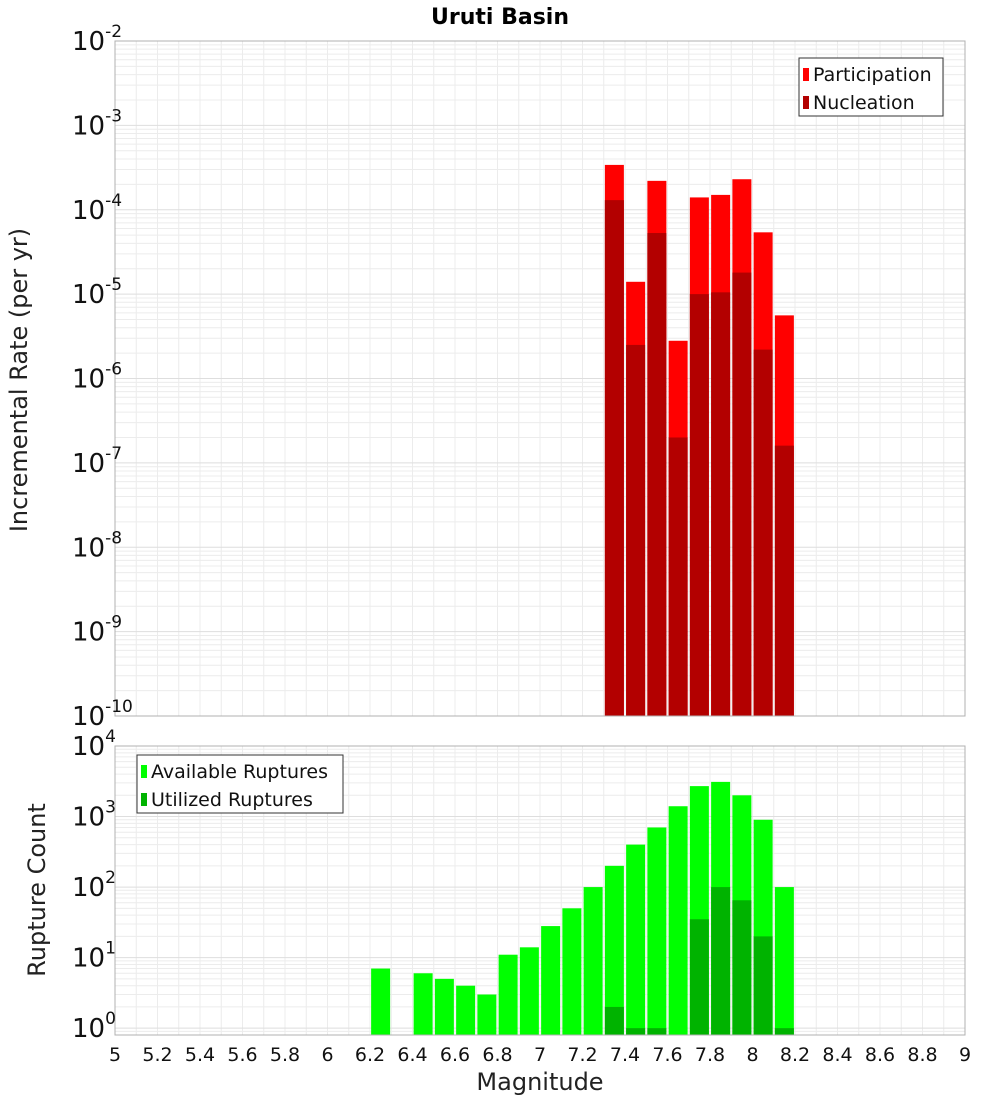 The width and height of the screenshot is (1000, 1100). Describe the element at coordinates (97, 39) in the screenshot. I see `y-tick-label: 10⁻²` at that location.